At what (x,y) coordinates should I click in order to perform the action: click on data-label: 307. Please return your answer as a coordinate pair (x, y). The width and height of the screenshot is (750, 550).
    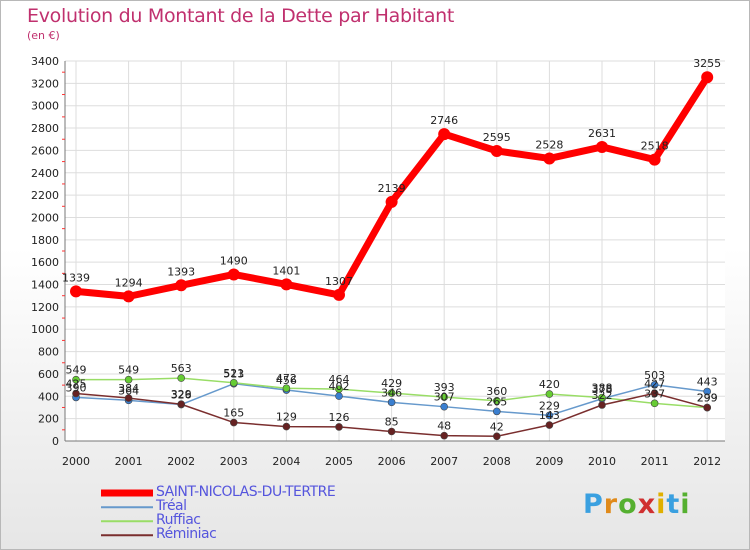
    Looking at the image, I should click on (444, 397).